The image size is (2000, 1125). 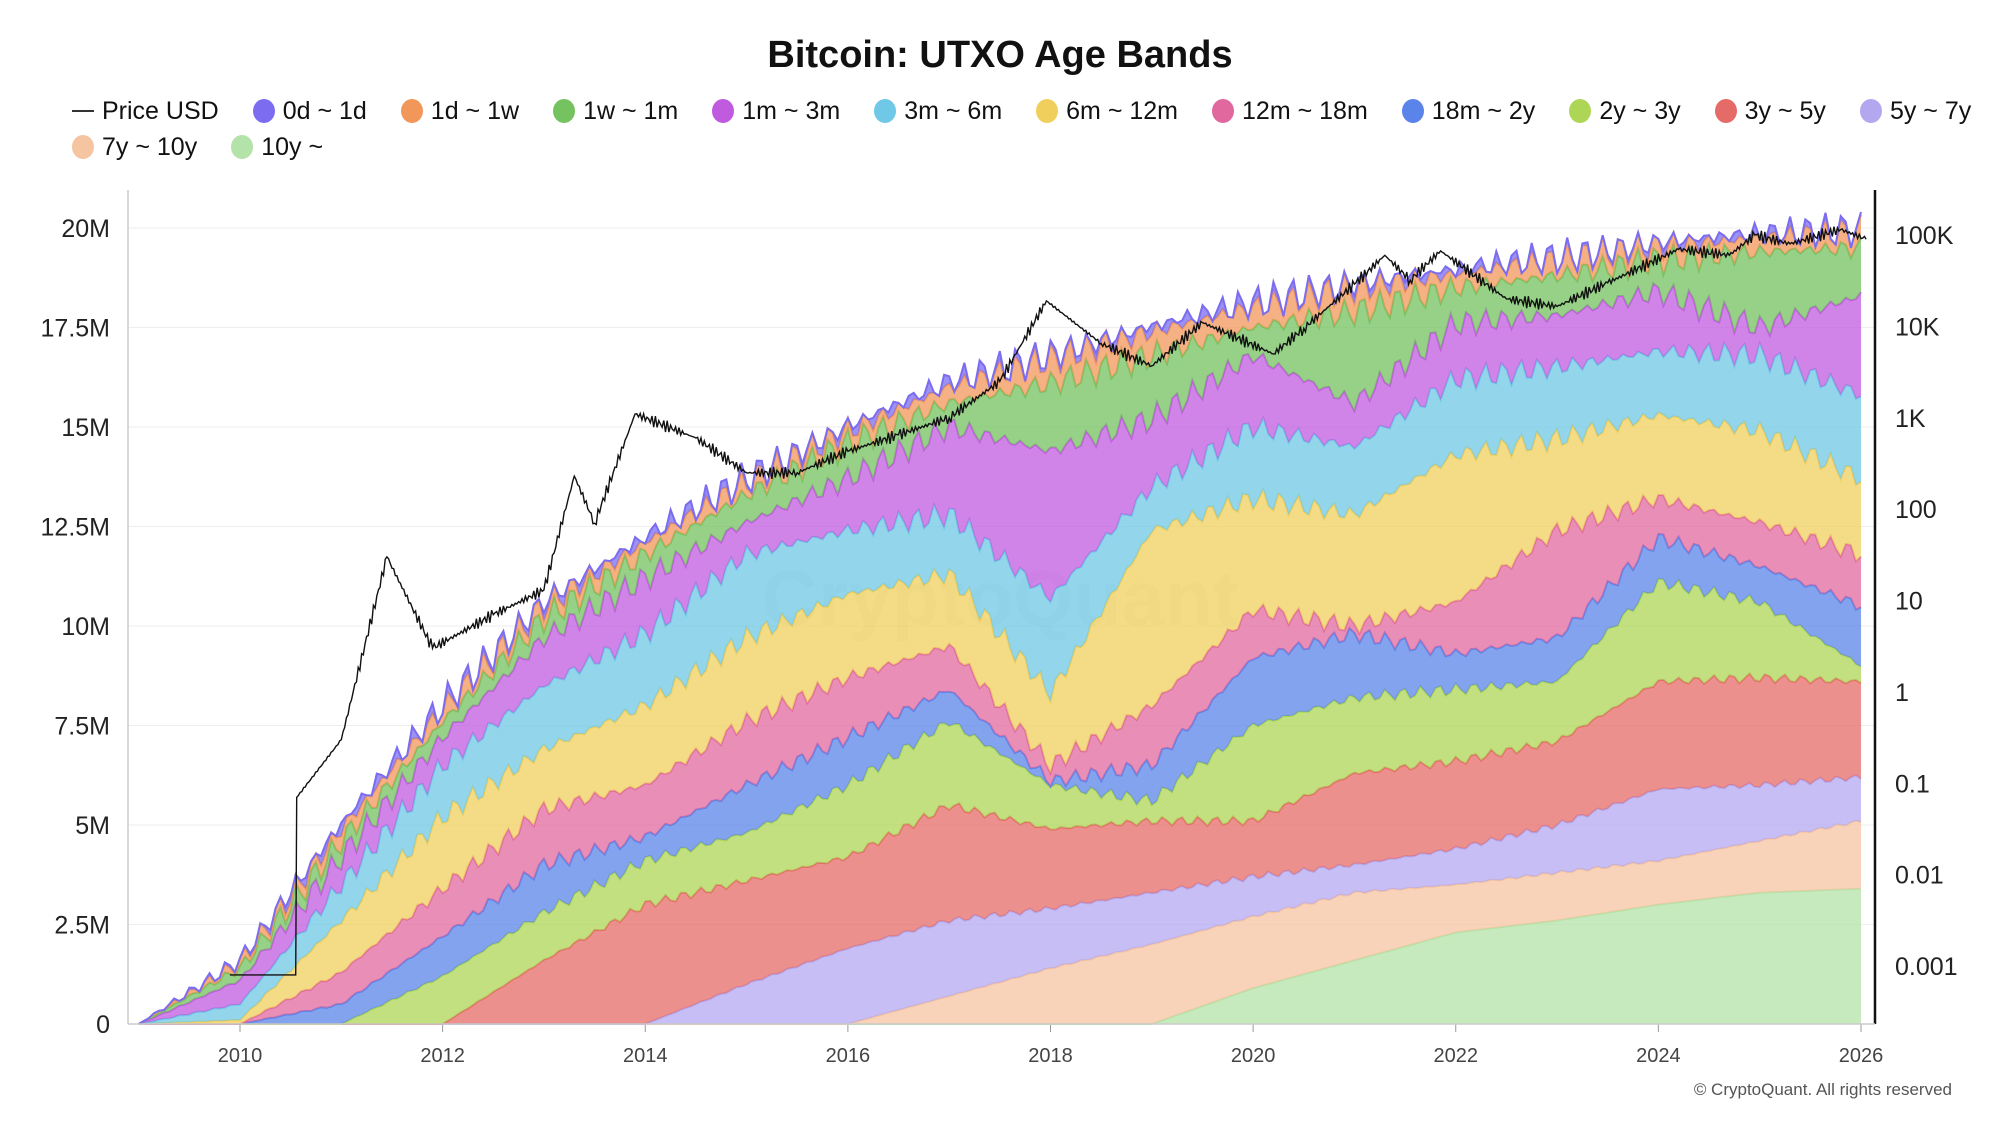 What do you see at coordinates (150, 146) in the screenshot?
I see `legend-label: 7y ~ 10y` at bounding box center [150, 146].